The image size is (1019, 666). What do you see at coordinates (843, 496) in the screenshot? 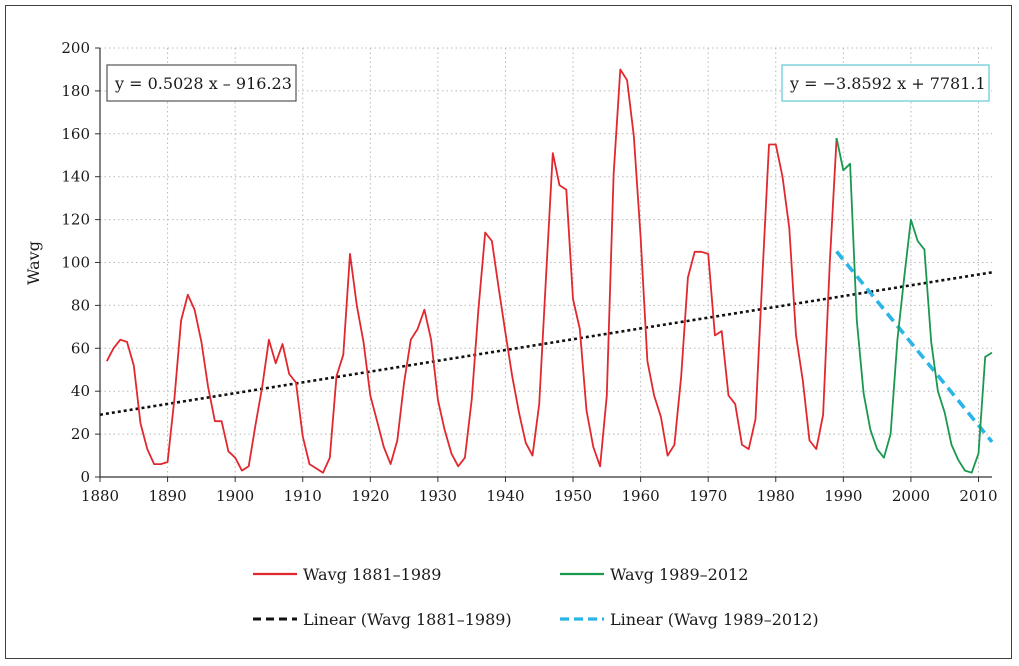
I see `x-tick-label: 1990` at bounding box center [843, 496].